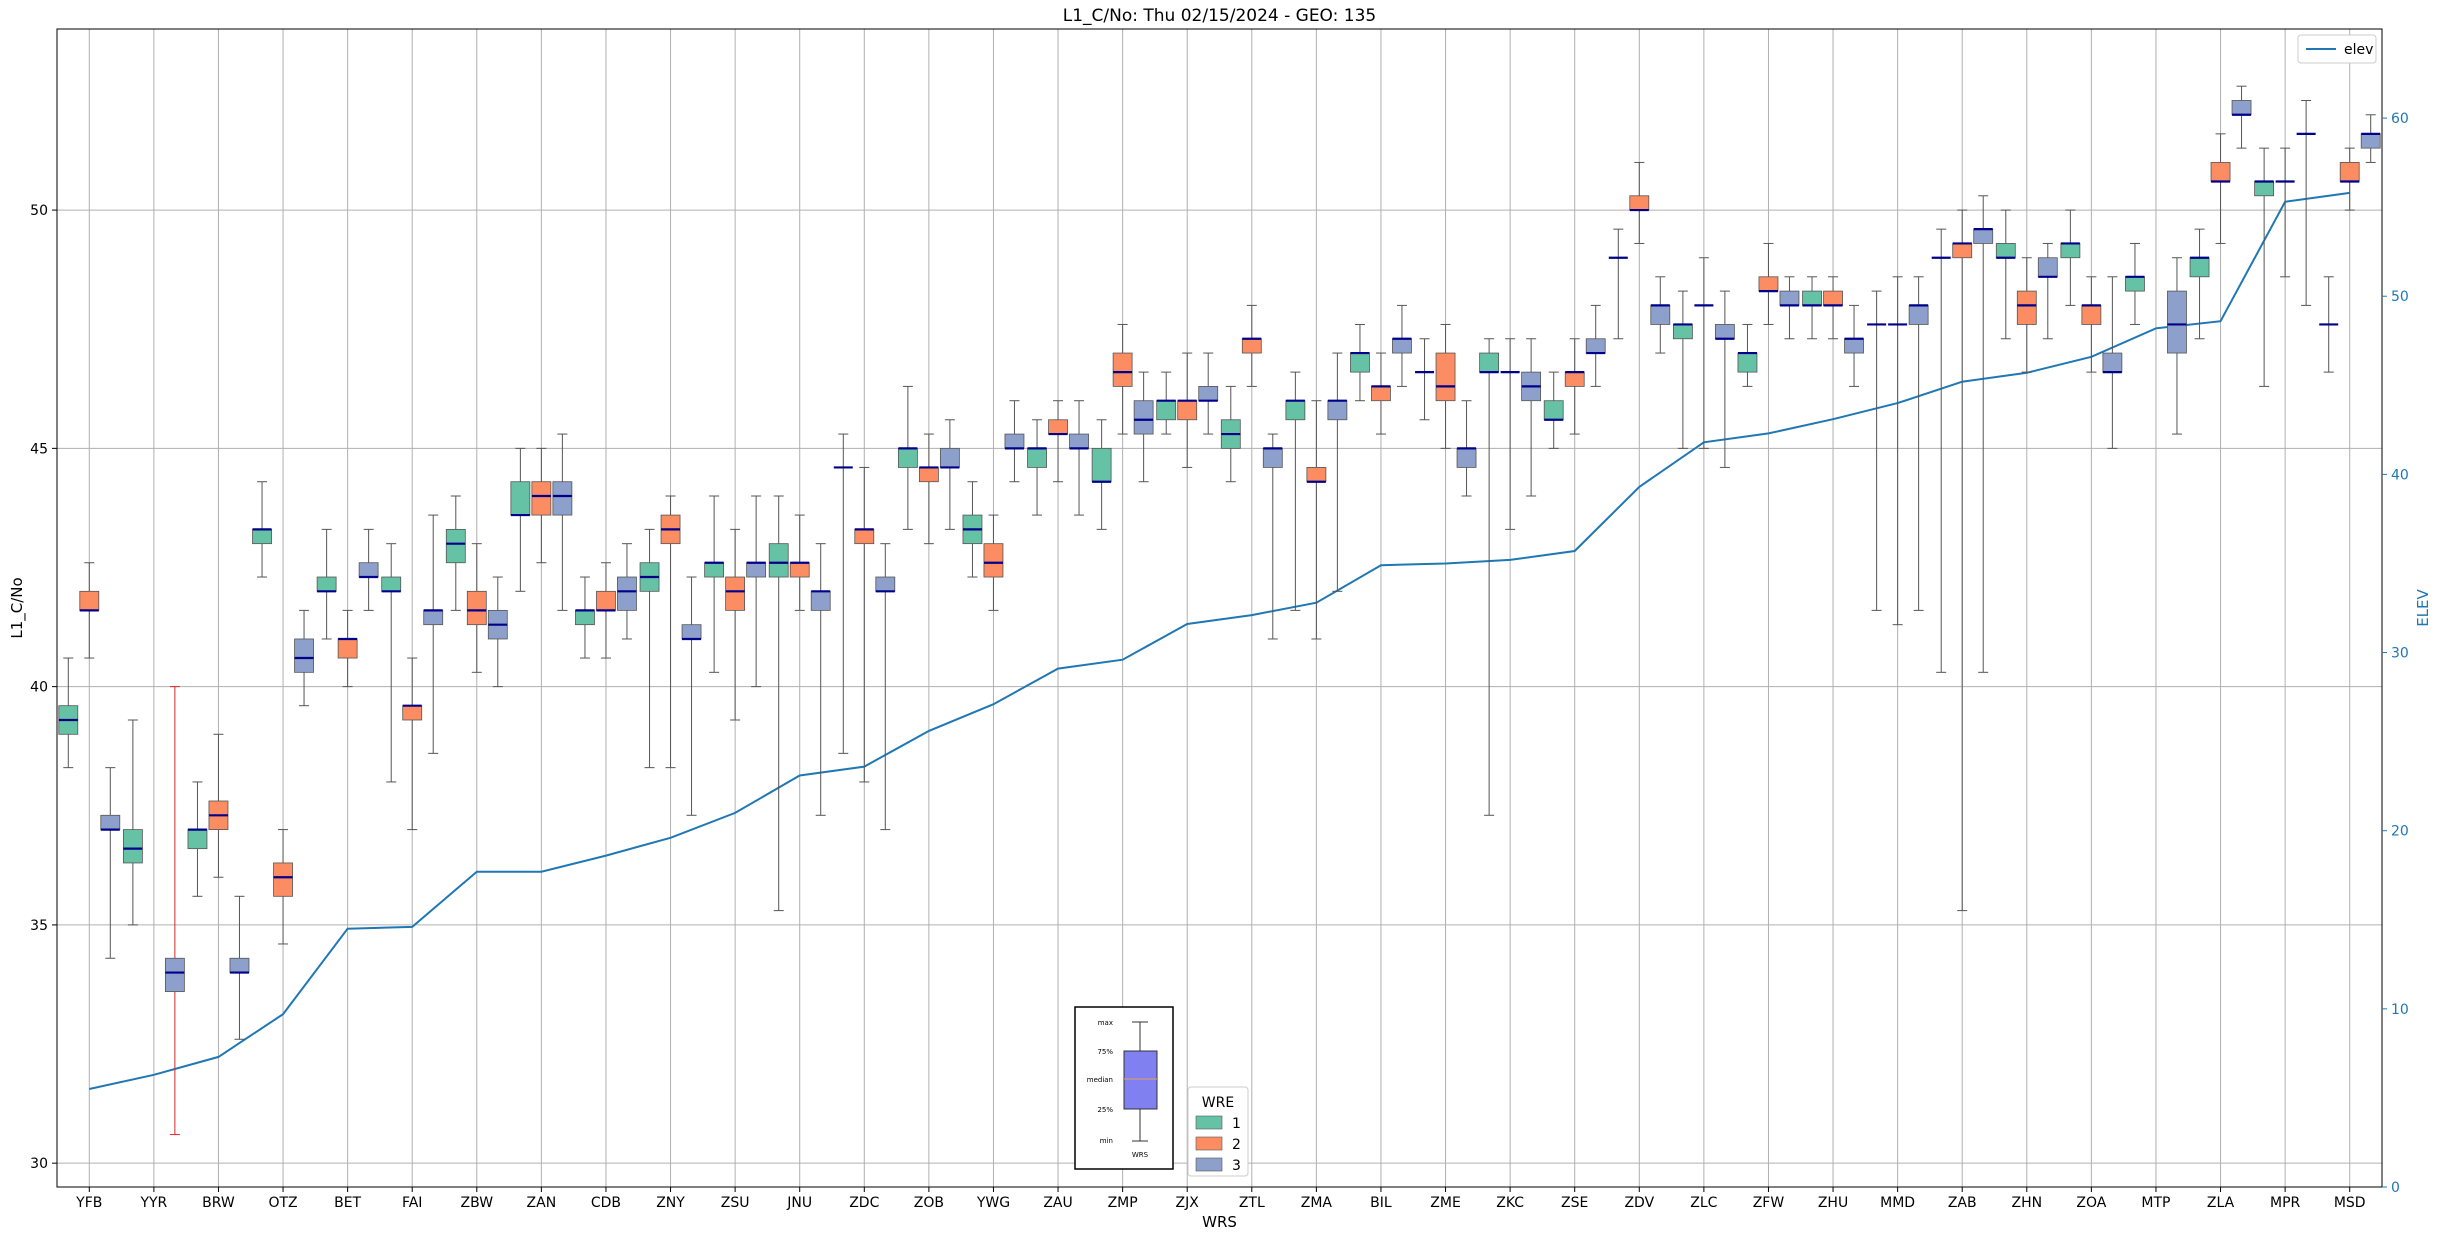 Image resolution: width=2439 pixels, height=1238 pixels. Describe the element at coordinates (1218, 1131) in the screenshot. I see `wre-legend-box` at that location.